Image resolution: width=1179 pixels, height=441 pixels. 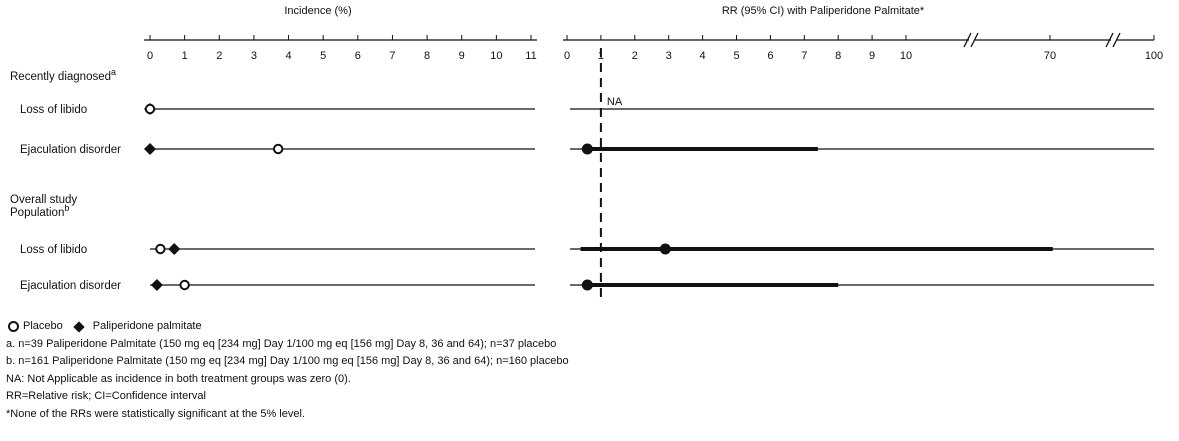 What do you see at coordinates (43, 206) in the screenshot?
I see `group-label: Overall study Populationb` at bounding box center [43, 206].